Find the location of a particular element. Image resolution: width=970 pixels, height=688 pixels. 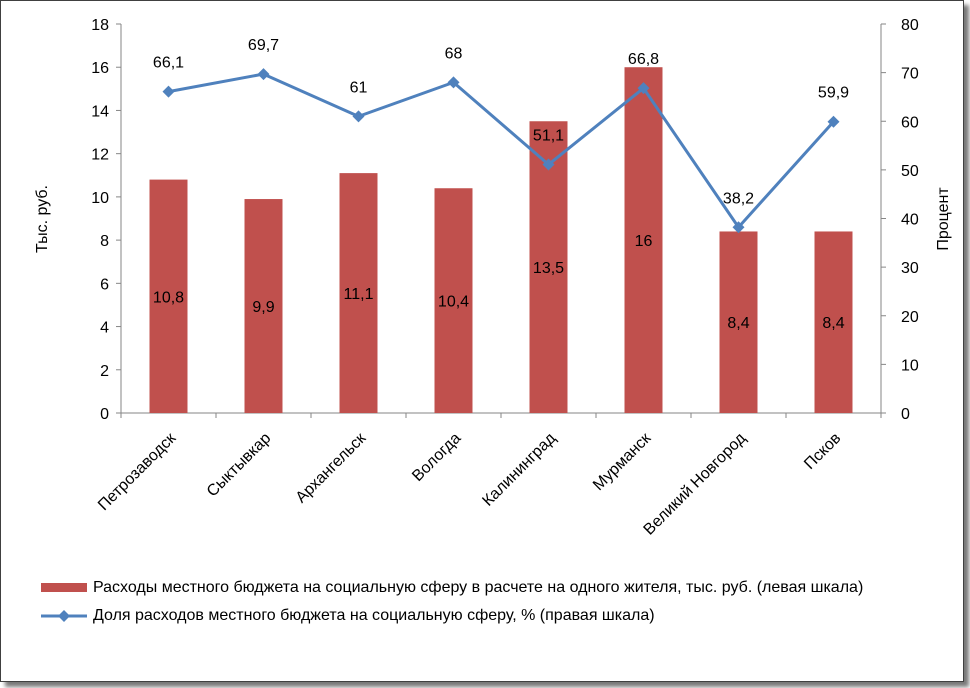

y-right-tick-label: 30 is located at coordinates (910, 268).